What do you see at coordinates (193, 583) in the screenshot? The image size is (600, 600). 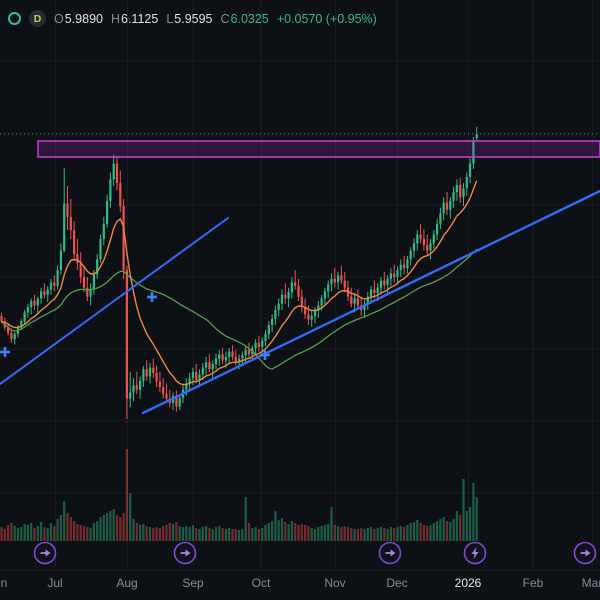 I see `time-axis-label: Sep` at bounding box center [193, 583].